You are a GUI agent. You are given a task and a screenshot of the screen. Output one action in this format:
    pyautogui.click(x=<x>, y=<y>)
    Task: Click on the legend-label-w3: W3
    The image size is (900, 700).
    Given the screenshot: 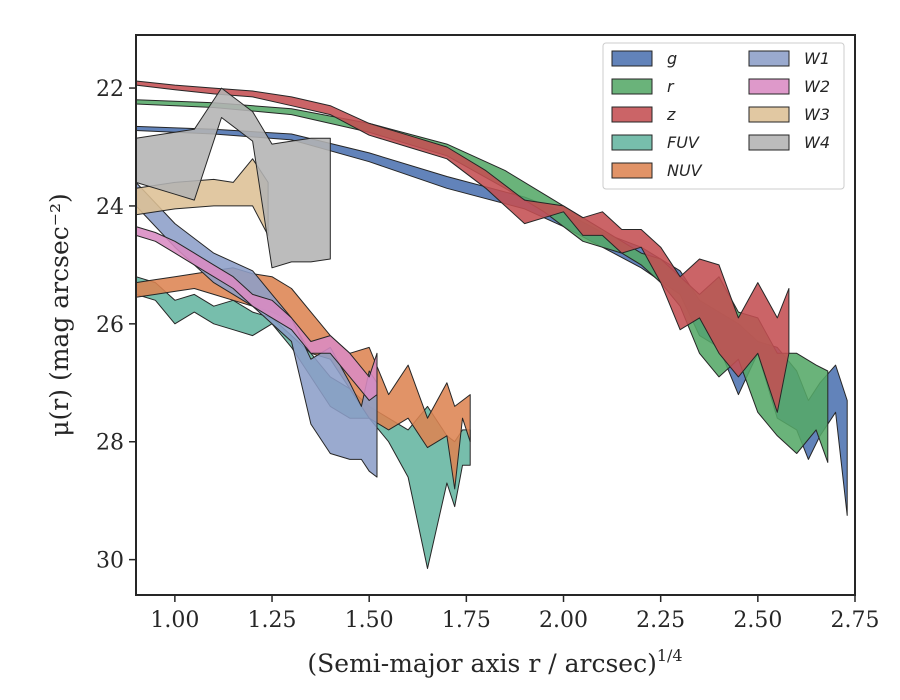 What is the action you would take?
    pyautogui.click(x=817, y=114)
    